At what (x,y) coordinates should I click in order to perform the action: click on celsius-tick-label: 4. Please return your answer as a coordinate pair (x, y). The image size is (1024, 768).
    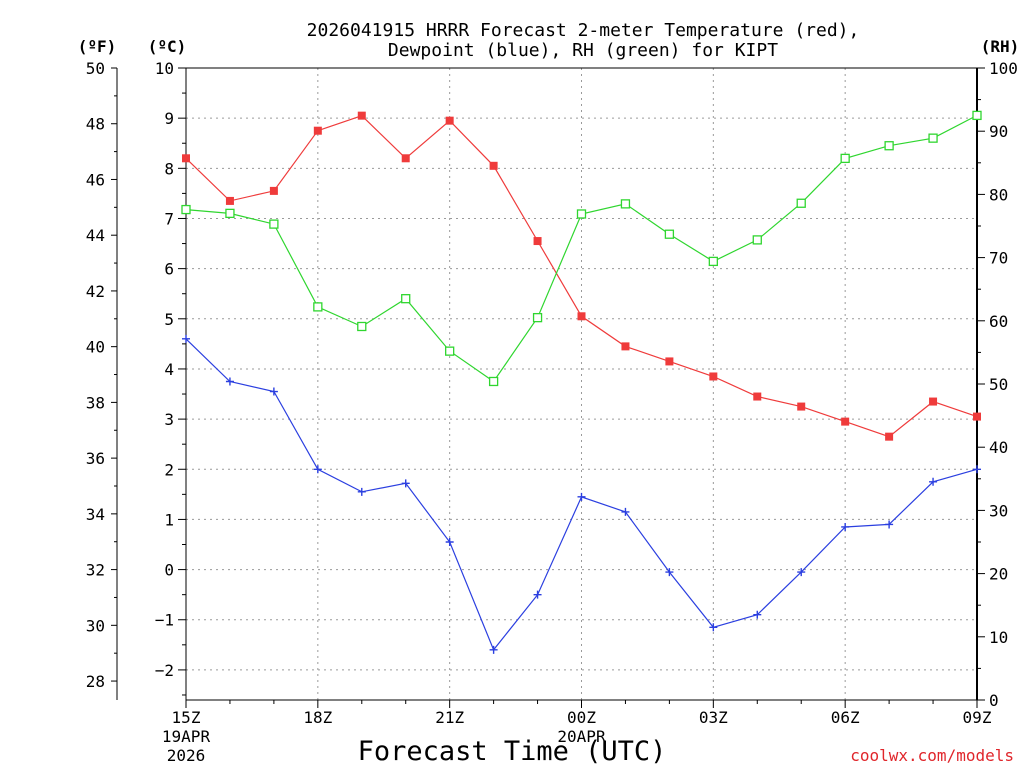
    Looking at the image, I should click on (169, 369).